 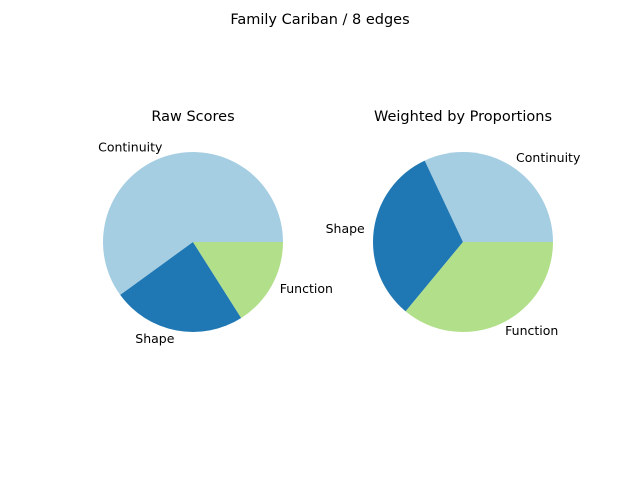 What do you see at coordinates (192, 223) in the screenshot?
I see `pie-slice-raw-scores-continuity` at bounding box center [192, 223].